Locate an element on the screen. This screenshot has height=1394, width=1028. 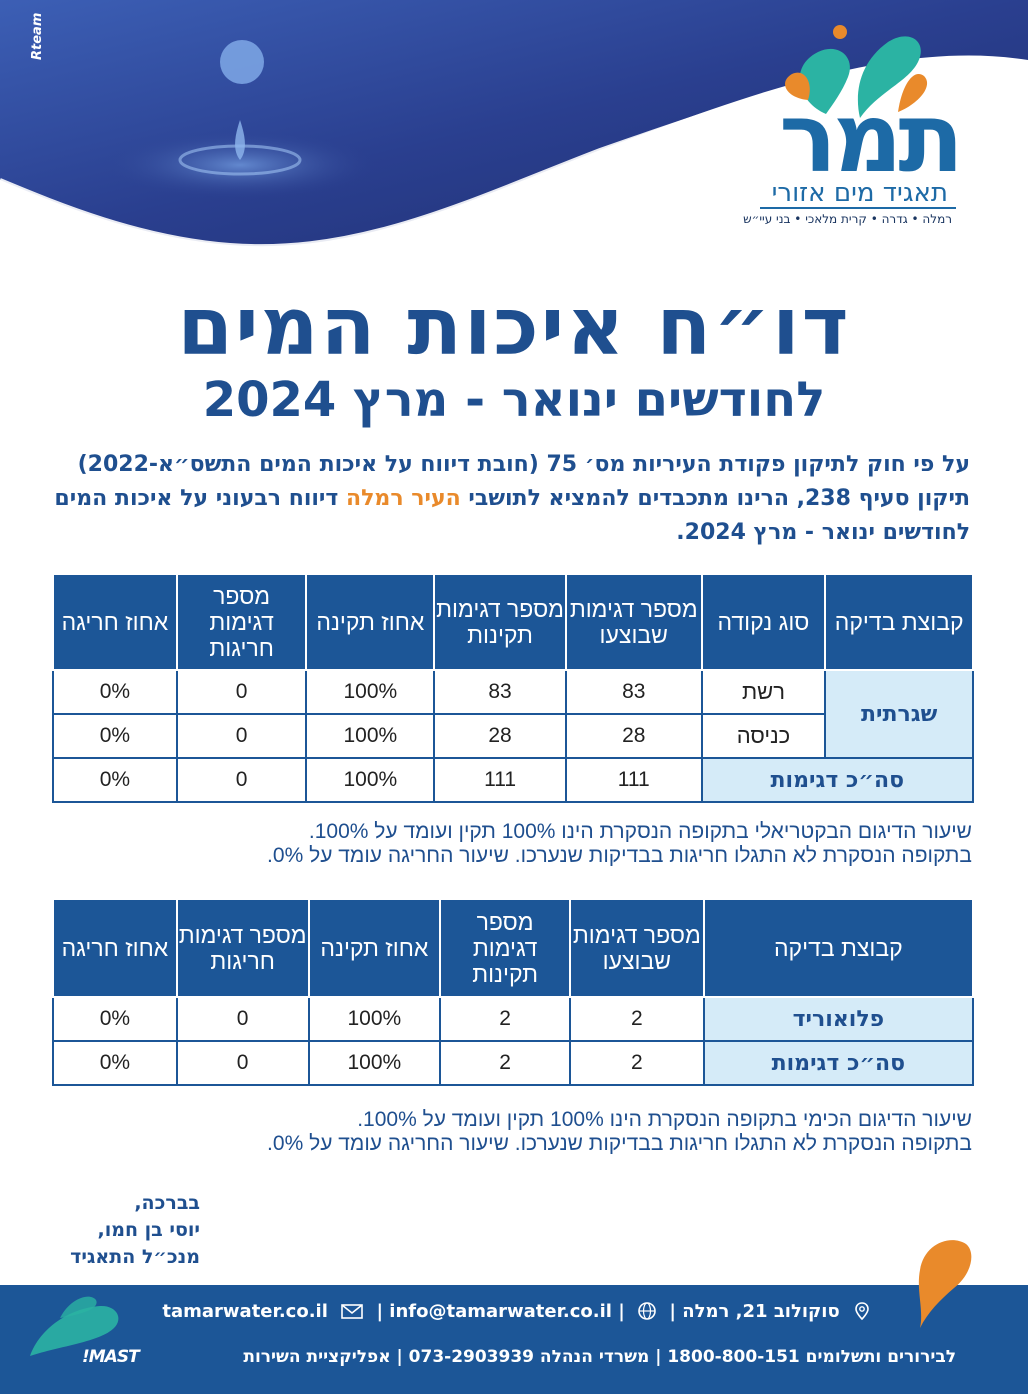
footer-teal-splash-icon is located at coordinates (74, 1326).